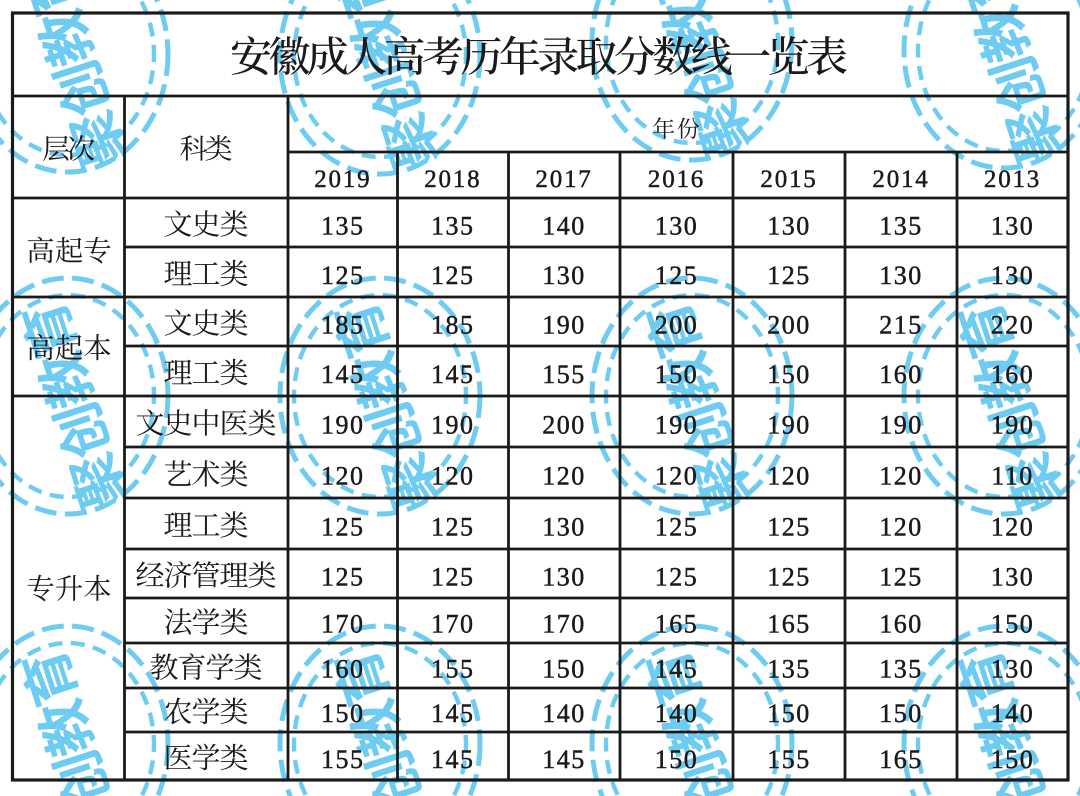 Image resolution: width=1080 pixels, height=796 pixels. What do you see at coordinates (563, 179) in the screenshot?
I see `svg-text: 2017` at bounding box center [563, 179].